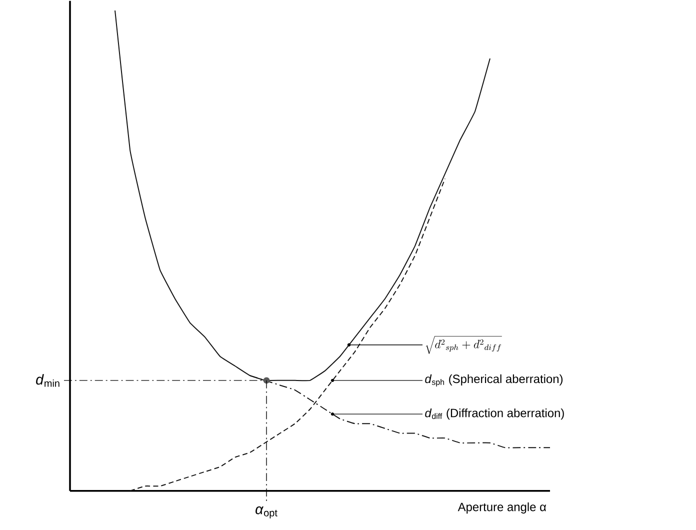 The height and width of the screenshot is (530, 696). Describe the element at coordinates (502, 508) in the screenshot. I see `x-axis-title: Aperture angle α` at that location.